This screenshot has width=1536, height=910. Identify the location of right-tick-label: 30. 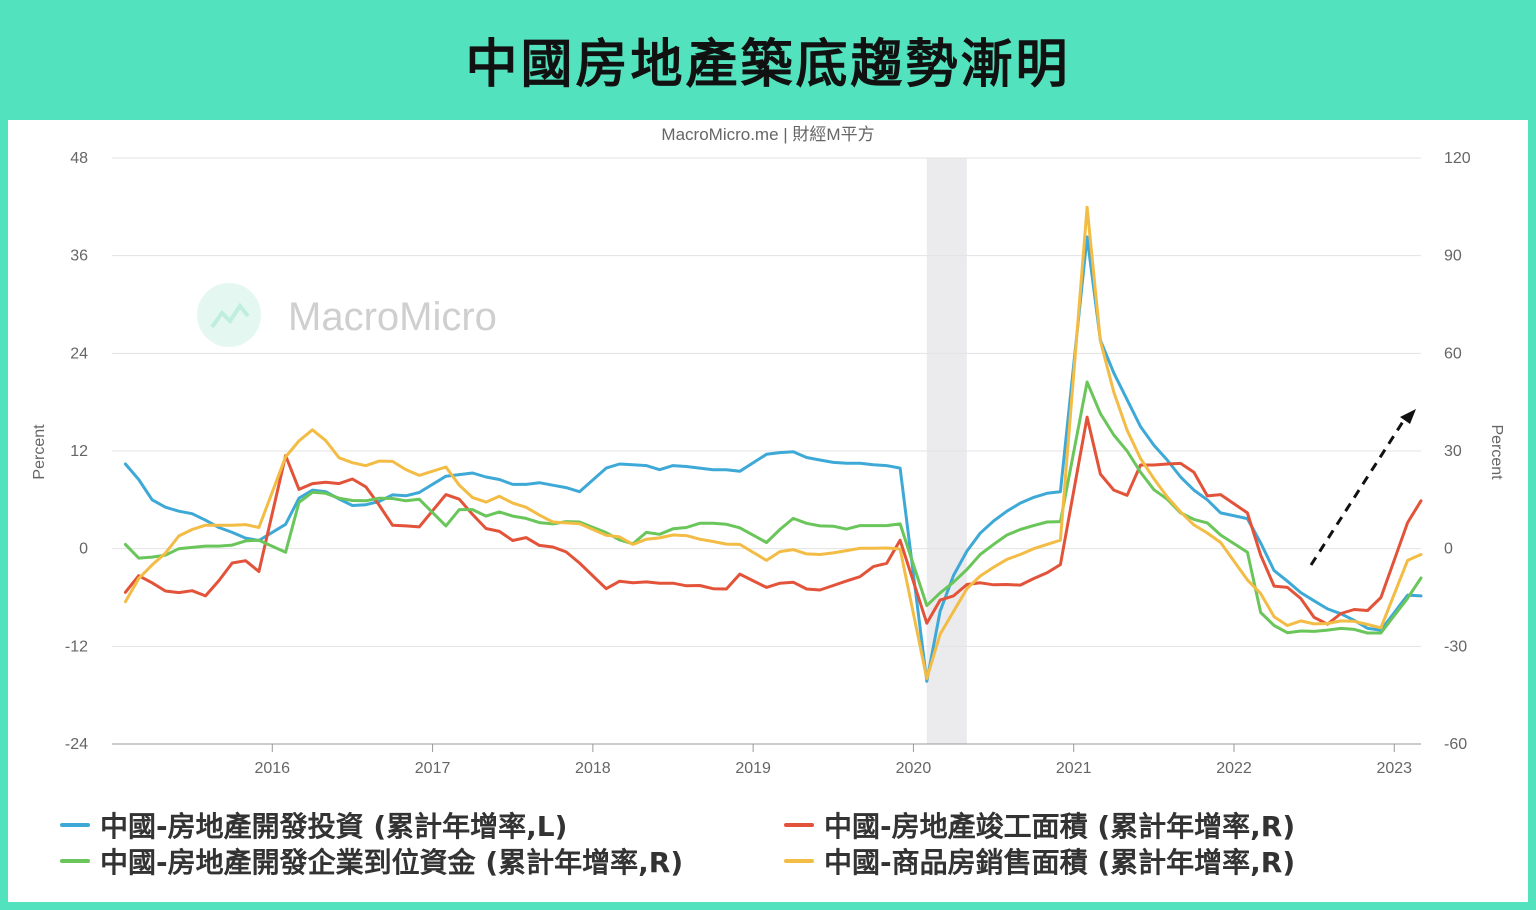
(1453, 451).